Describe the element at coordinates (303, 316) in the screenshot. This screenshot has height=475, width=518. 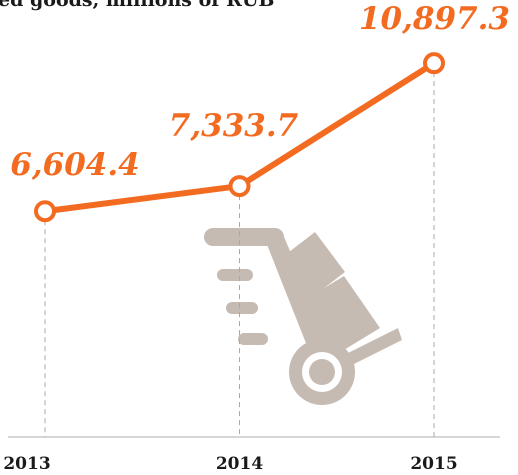
I see `hand-truck-icon` at that location.